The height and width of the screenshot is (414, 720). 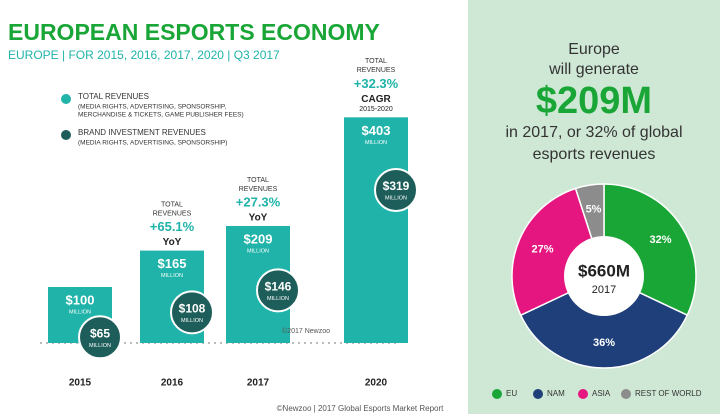 I want to click on pie-center-sublabel: 2017, so click(x=604, y=290).